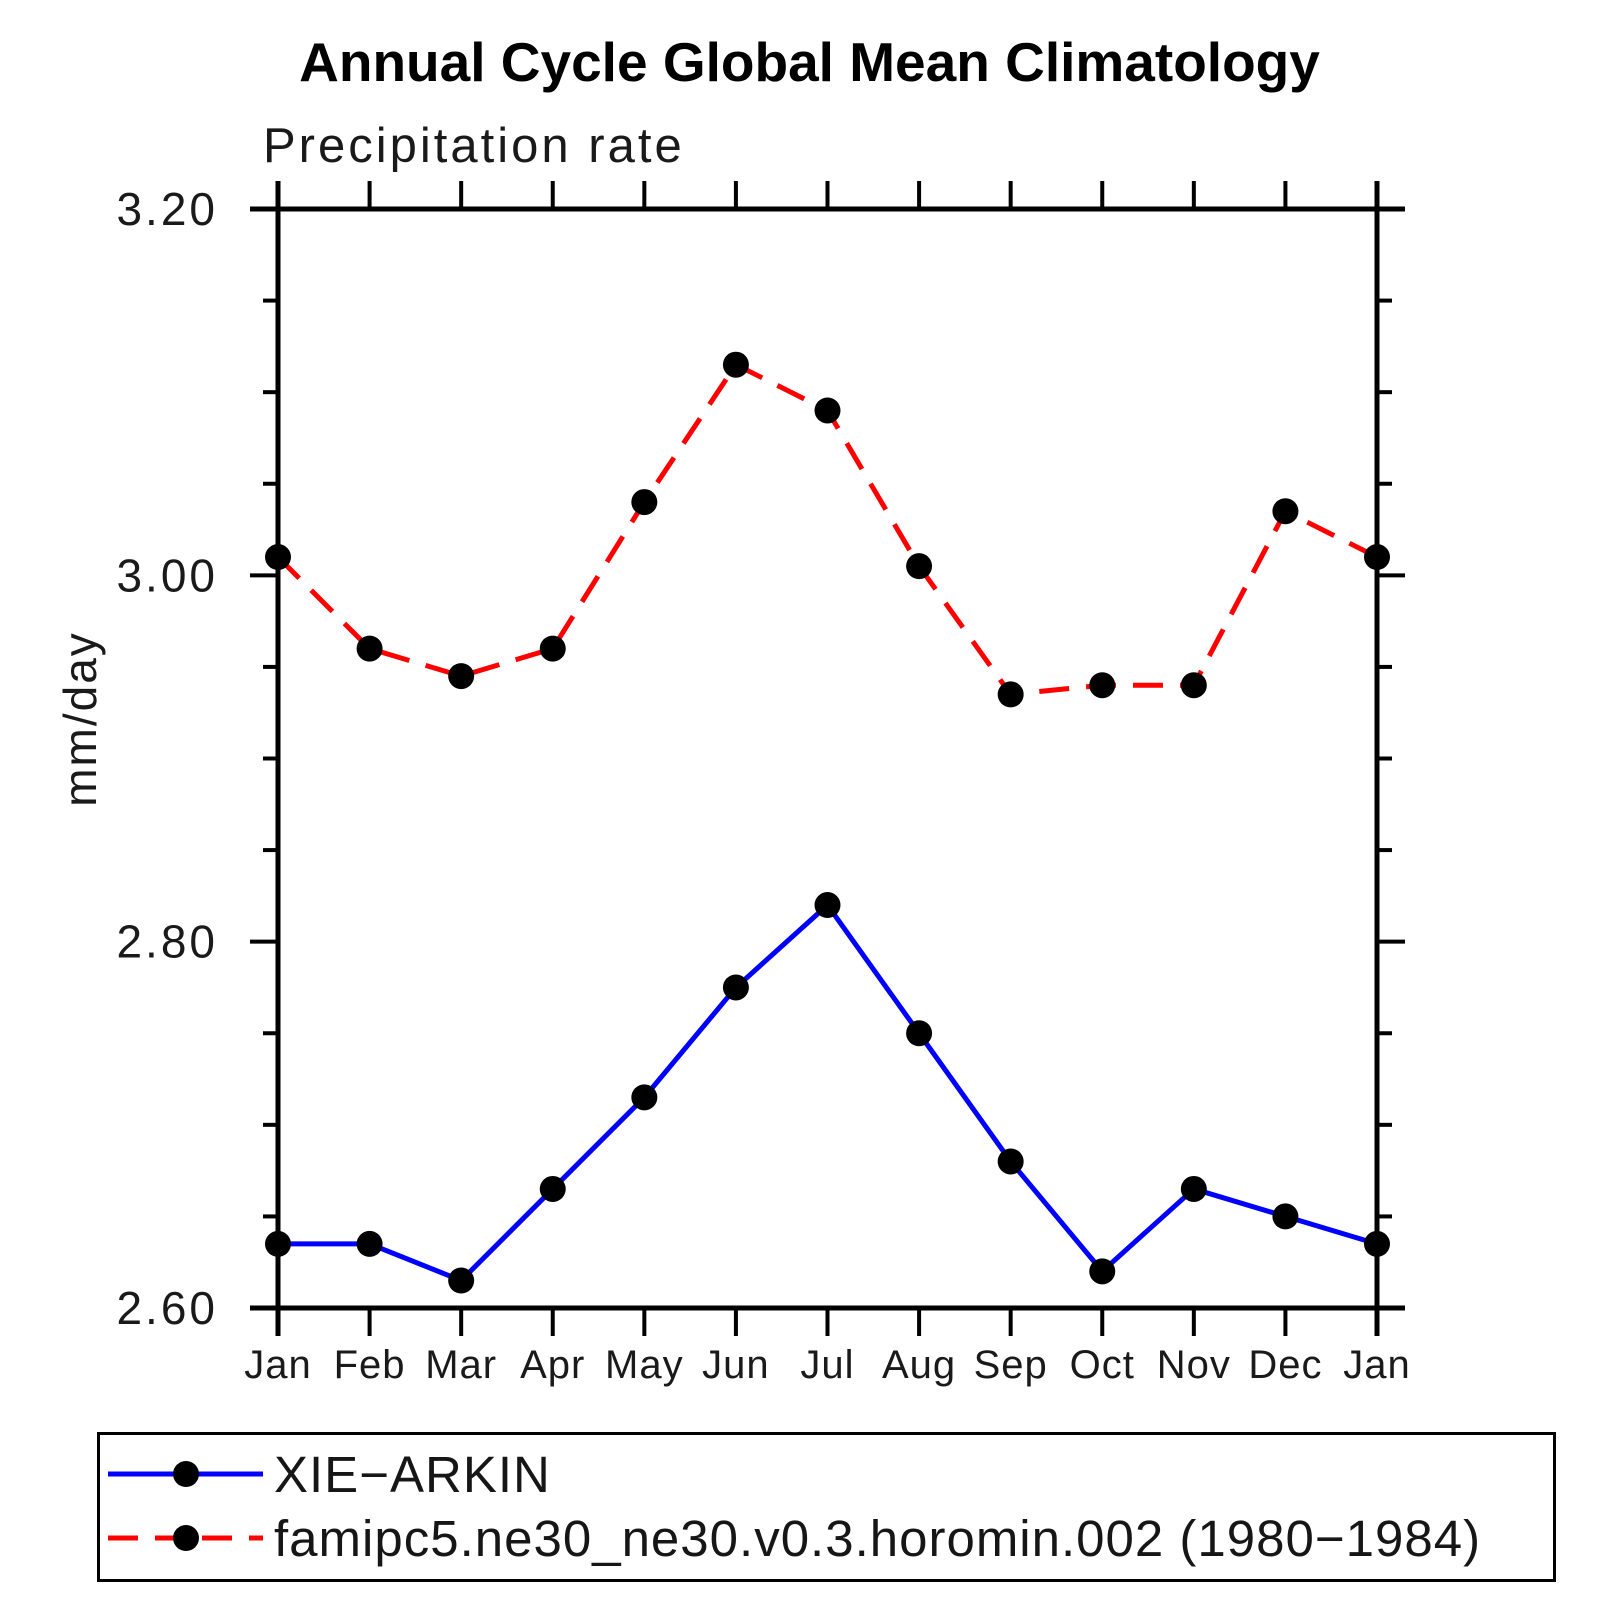 The height and width of the screenshot is (1619, 1619). I want to click on legend-item-xie-arkin: XIE−ARKIN, so click(326, 1474).